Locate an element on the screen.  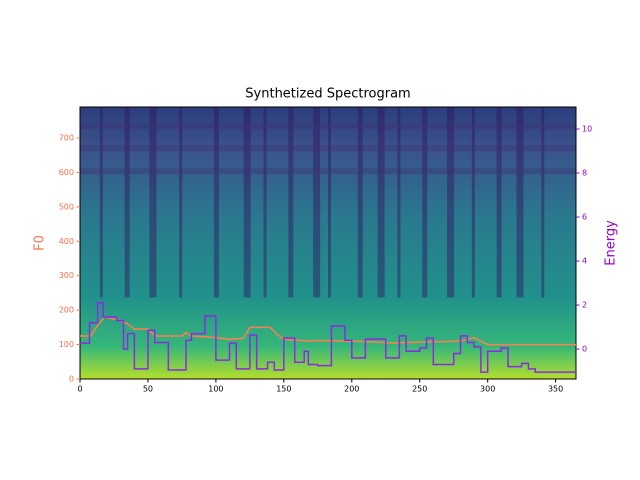
x-tick-label: 0 is located at coordinates (79, 389).